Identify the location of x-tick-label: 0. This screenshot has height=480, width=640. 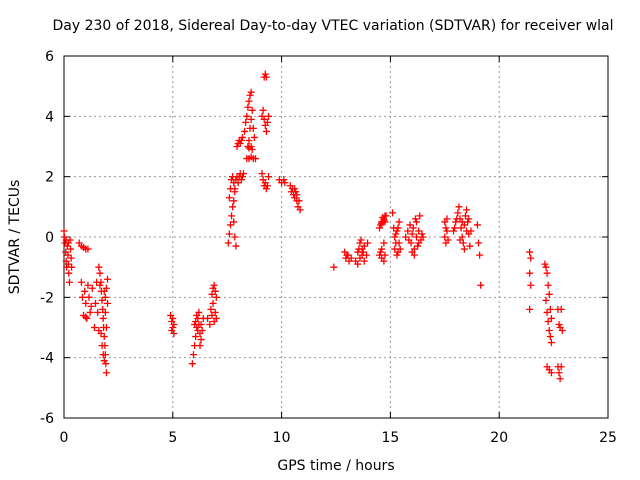
(64, 438).